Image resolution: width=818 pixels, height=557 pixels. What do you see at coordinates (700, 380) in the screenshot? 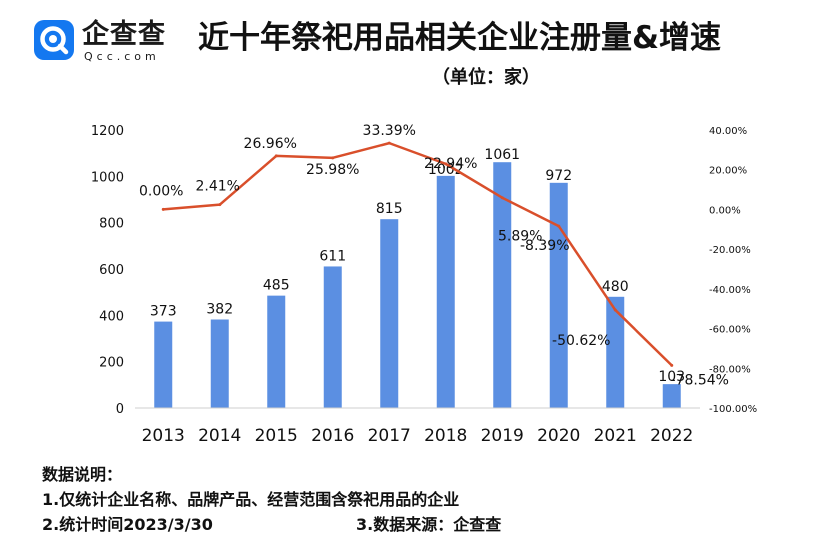
I see `growth-label-2022: -78.54%` at bounding box center [700, 380].